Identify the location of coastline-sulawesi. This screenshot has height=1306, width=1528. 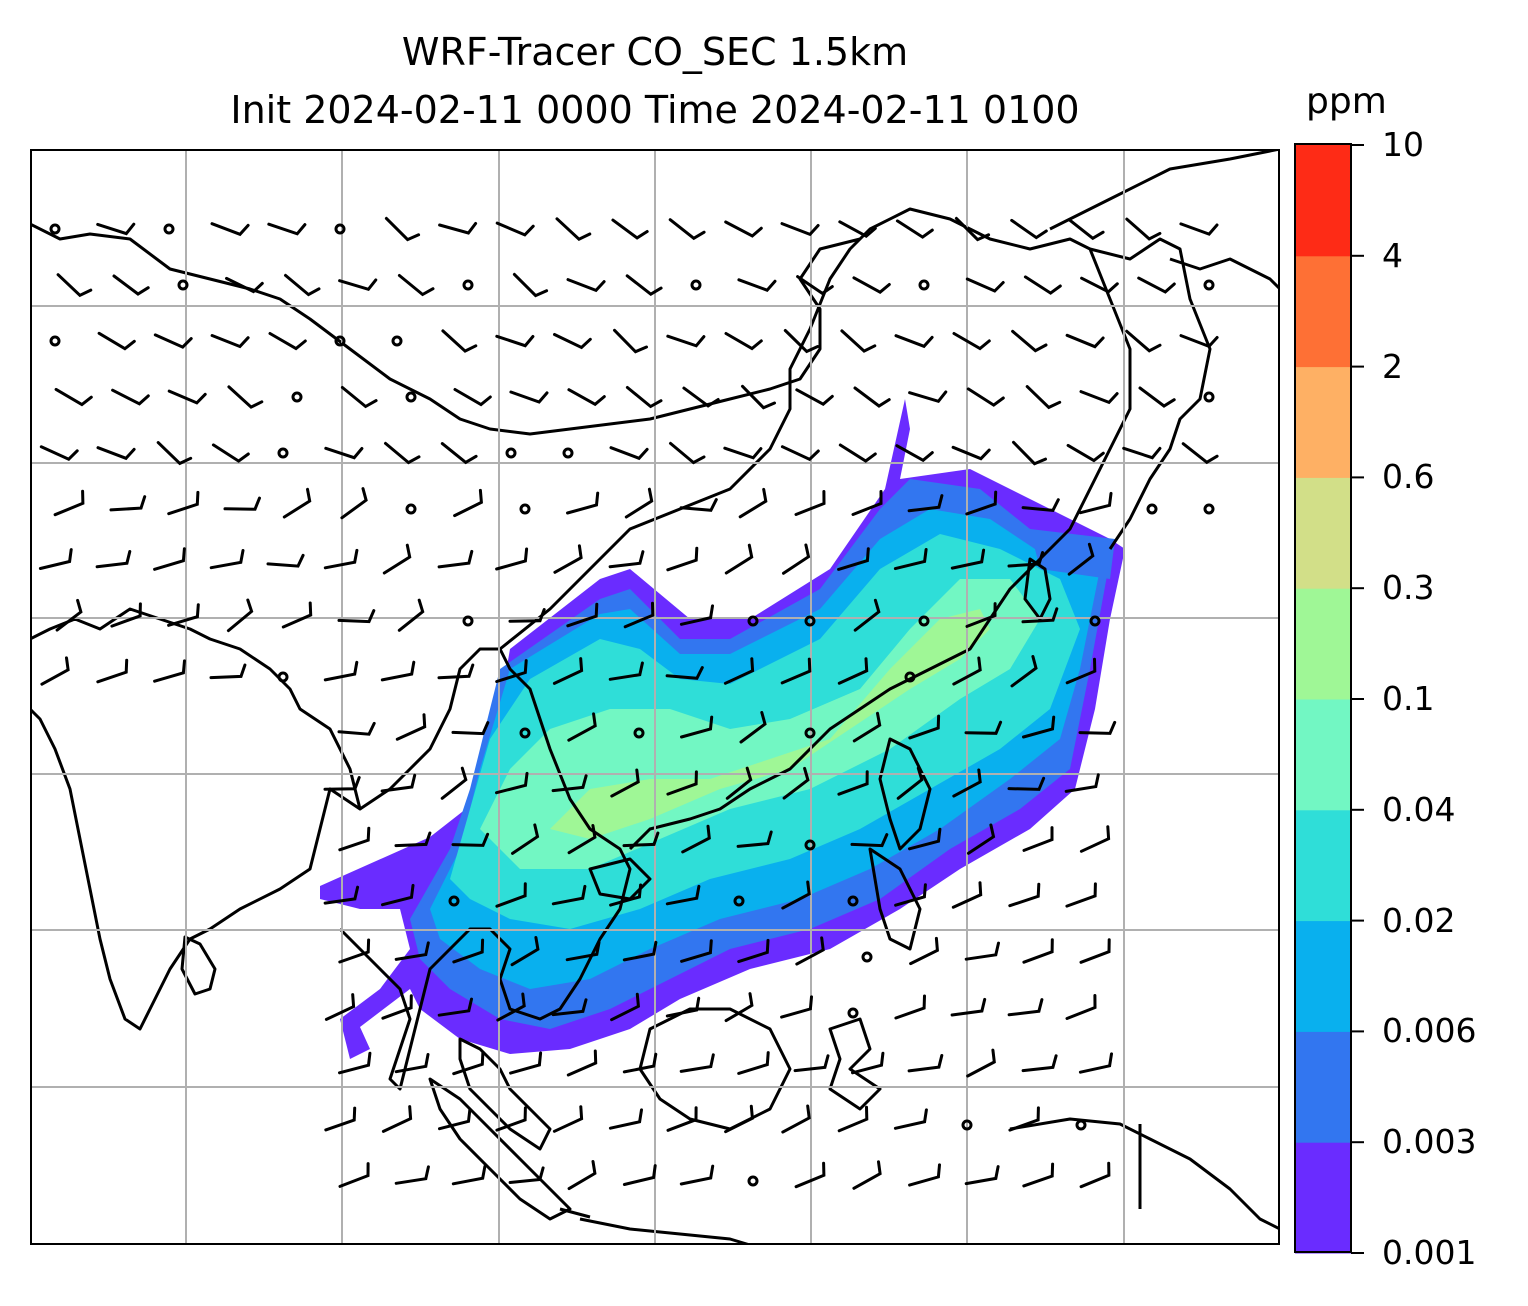
(855, 1064).